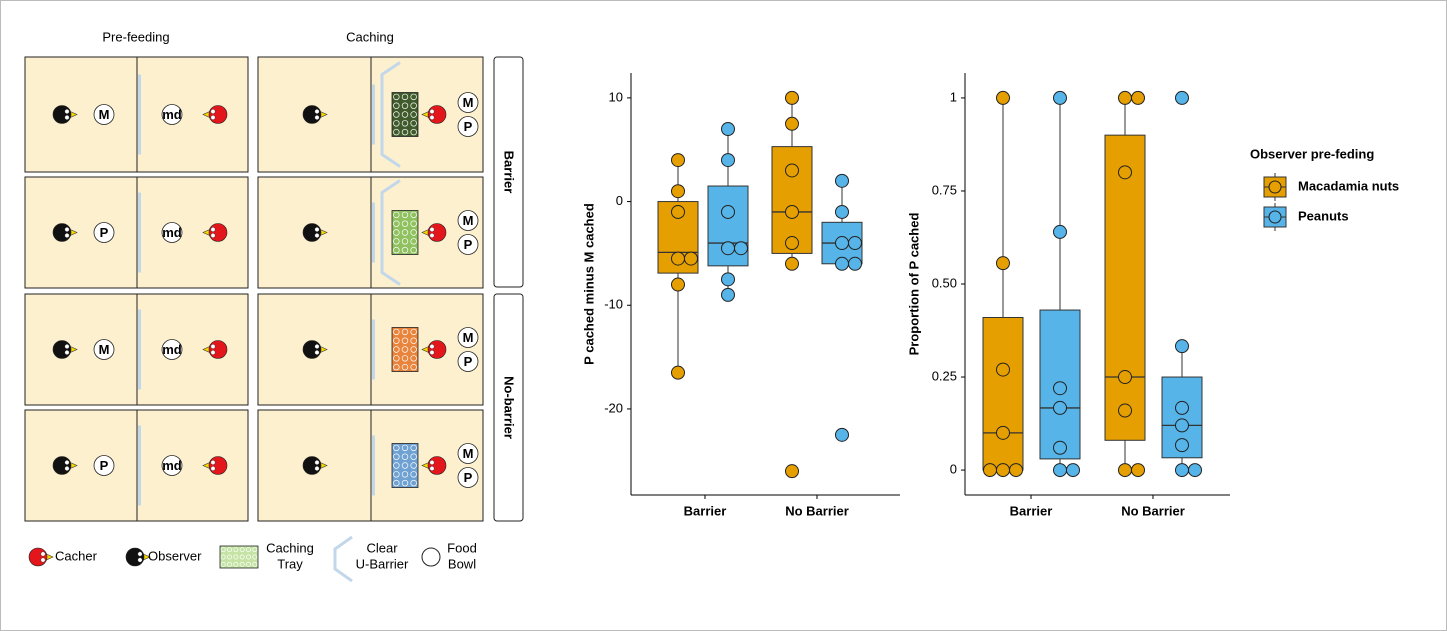 This screenshot has height=631, width=1447. Describe the element at coordinates (913, 284) in the screenshot. I see `y-axis-title: Proportion of P cached` at that location.